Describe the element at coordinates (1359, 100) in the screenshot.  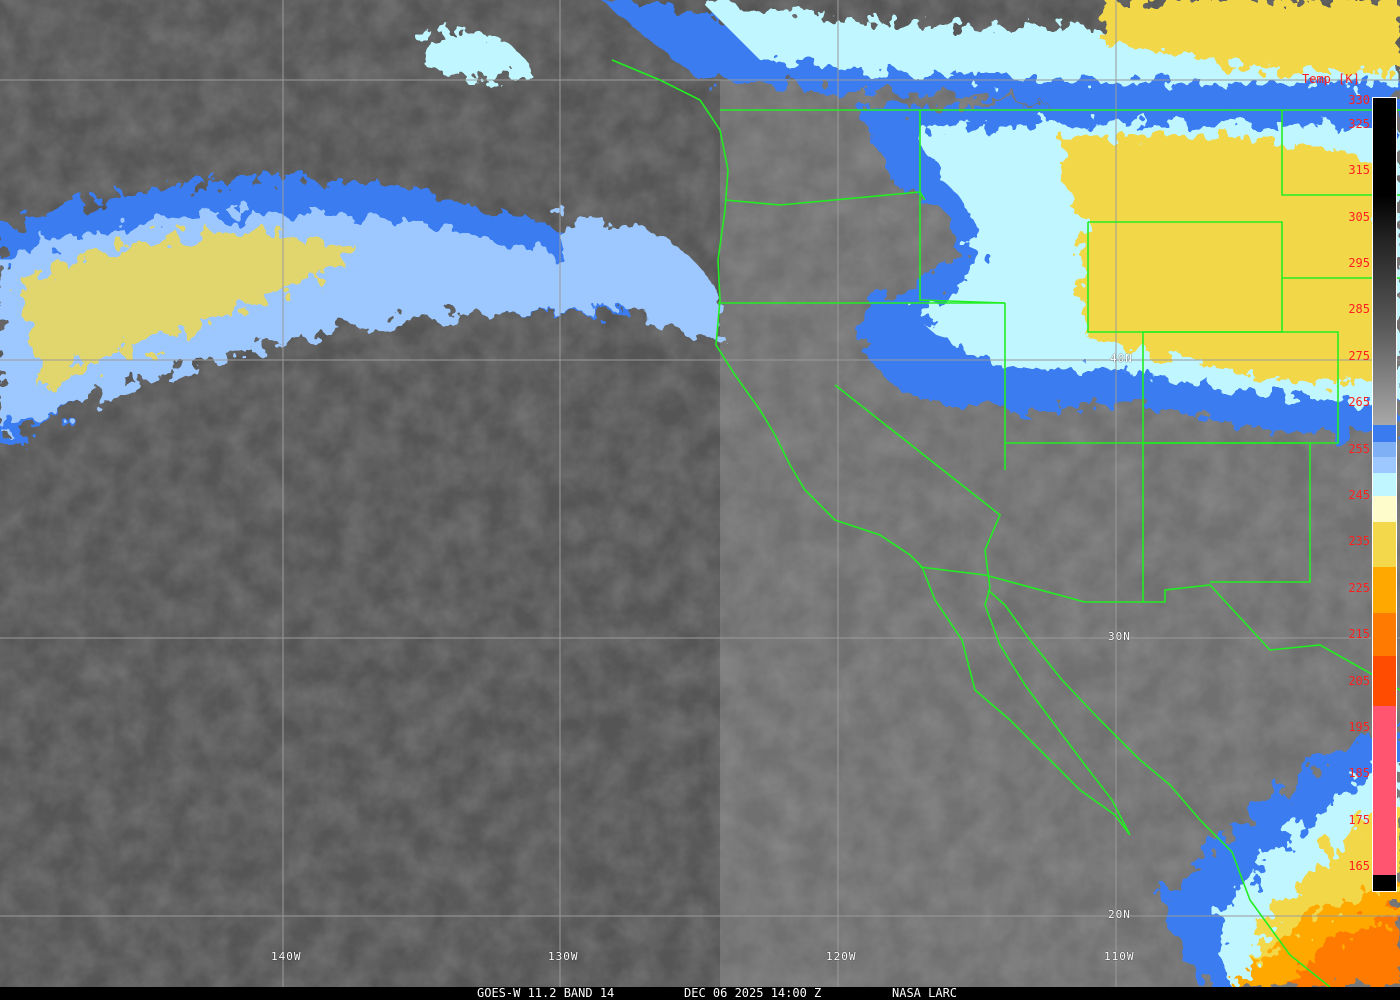
I see `colorbar-tick-label: 330` at that location.